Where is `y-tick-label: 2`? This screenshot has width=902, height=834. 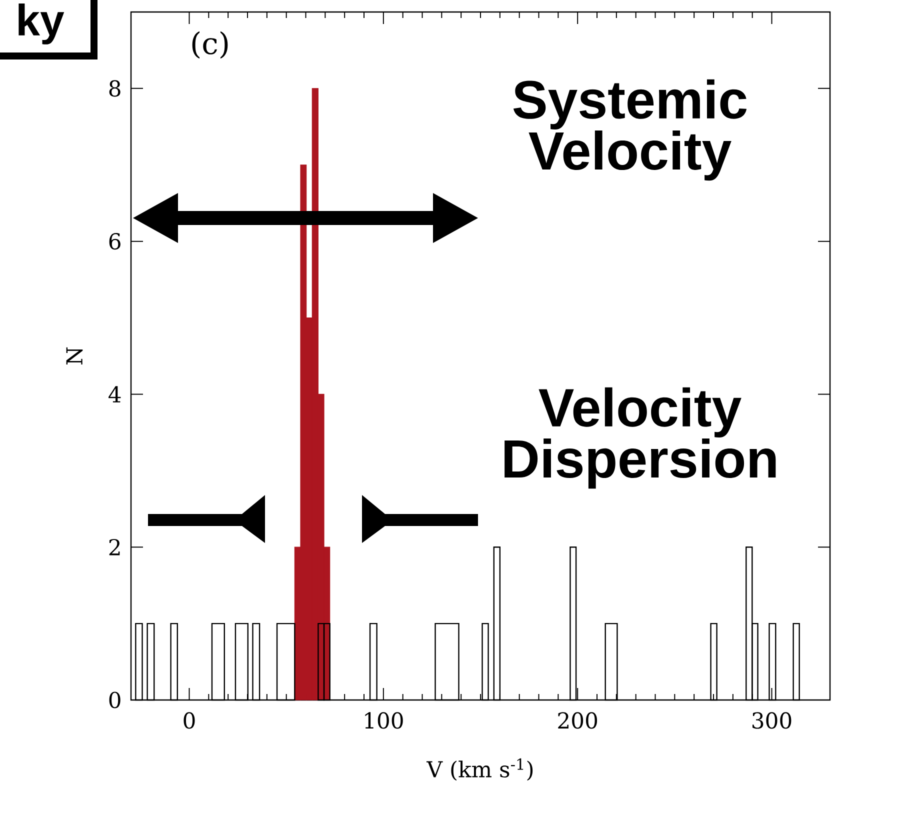
y-tick-label: 2 is located at coordinates (114, 547).